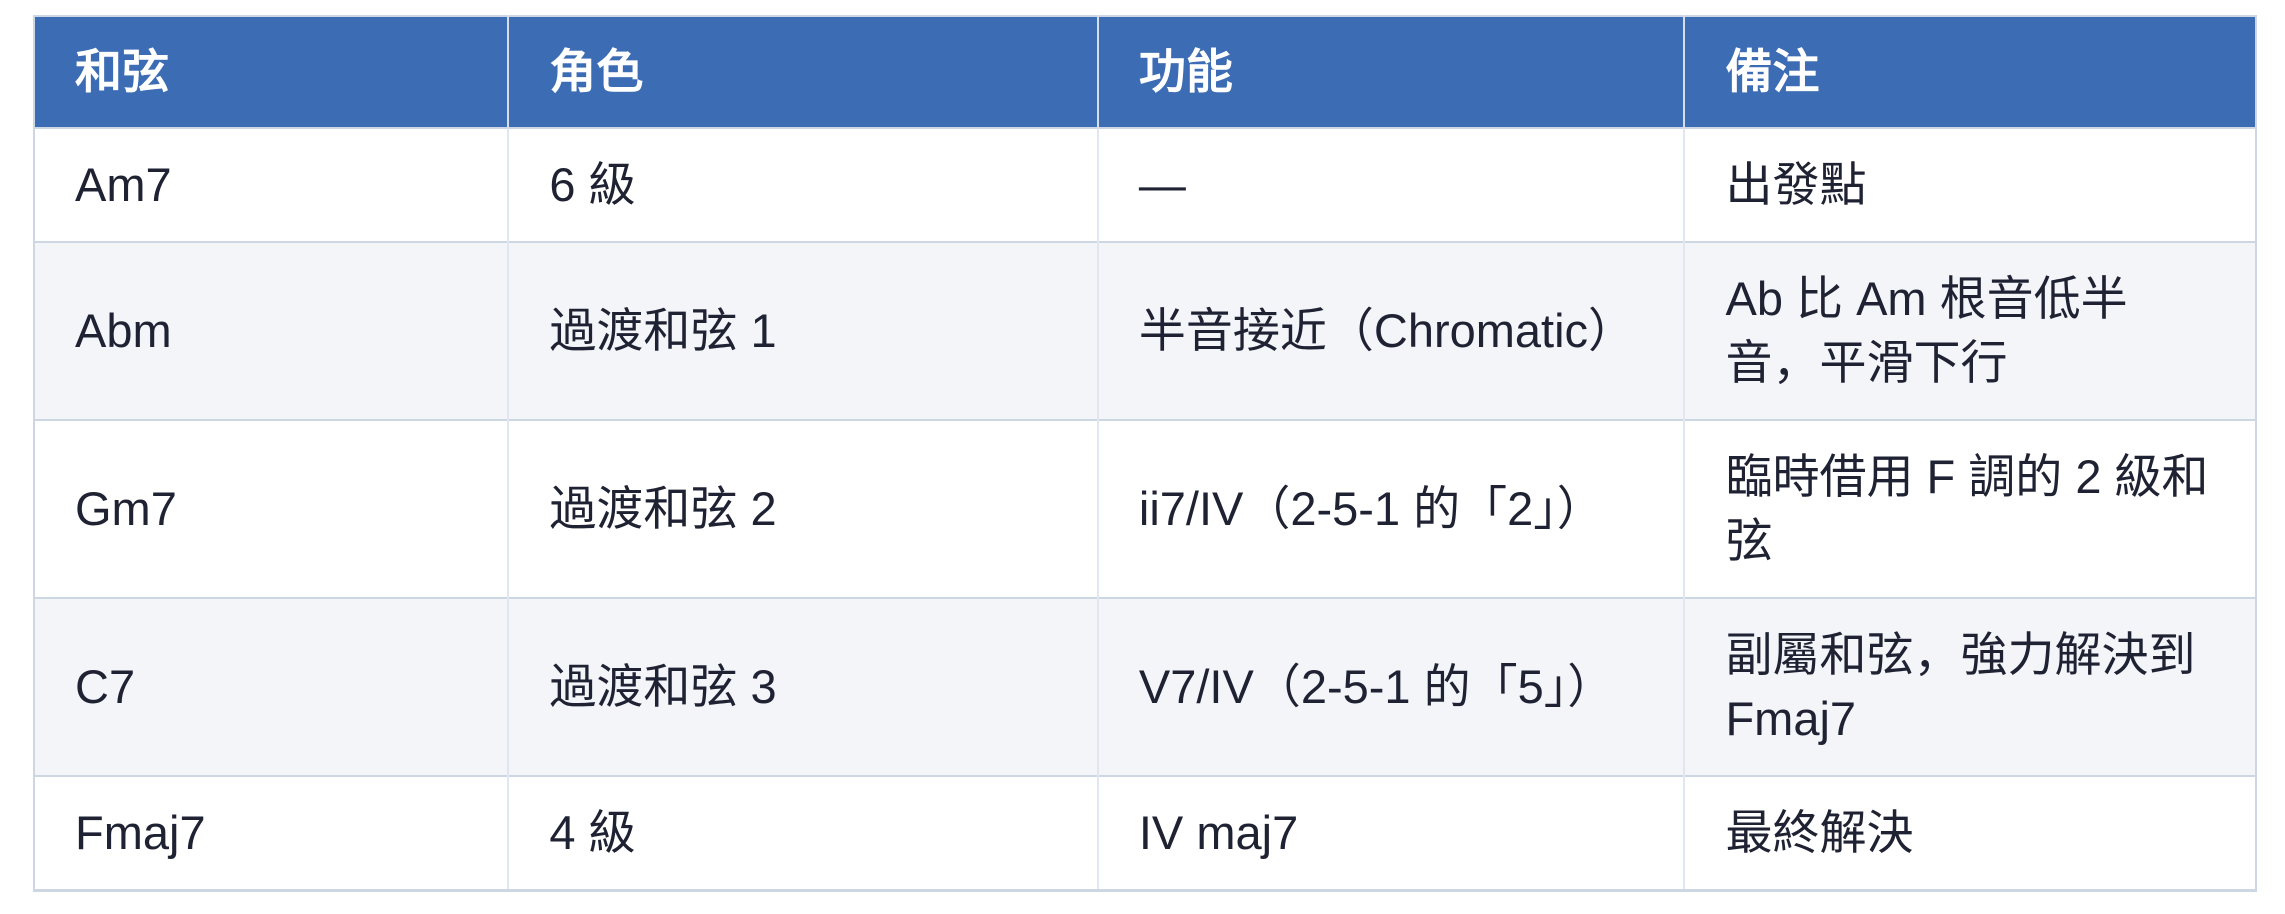 This screenshot has width=2285, height=914. What do you see at coordinates (1969, 833) in the screenshot?
I see `cell-note: 最終解決` at bounding box center [1969, 833].